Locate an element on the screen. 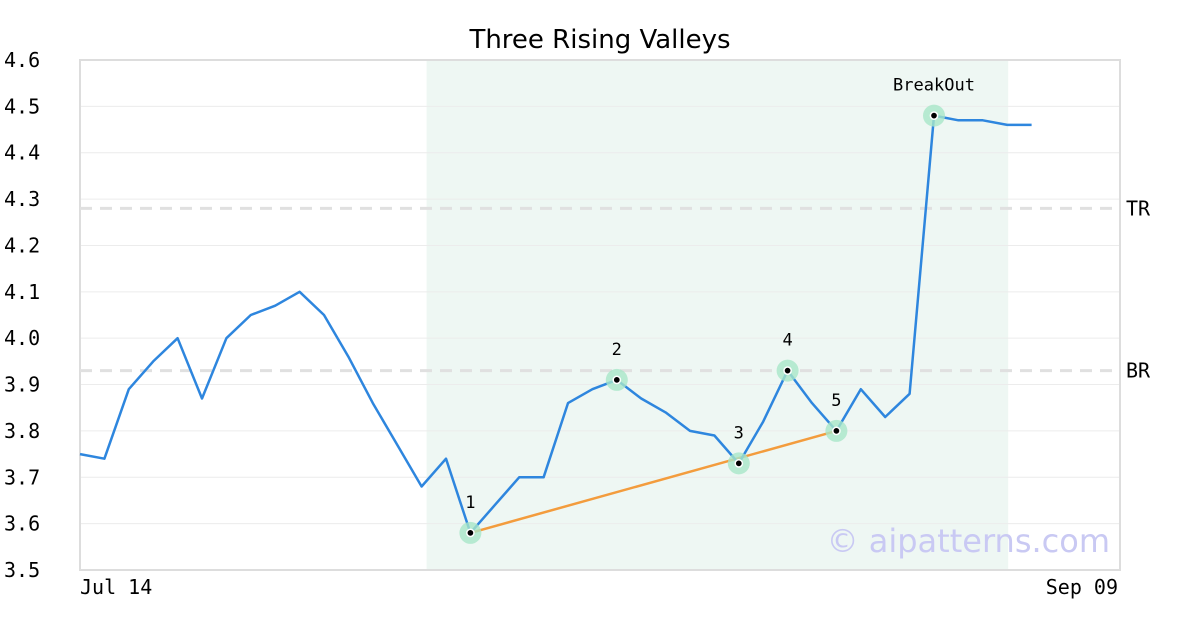  y-tick-label: 4.1 is located at coordinates (22, 292).